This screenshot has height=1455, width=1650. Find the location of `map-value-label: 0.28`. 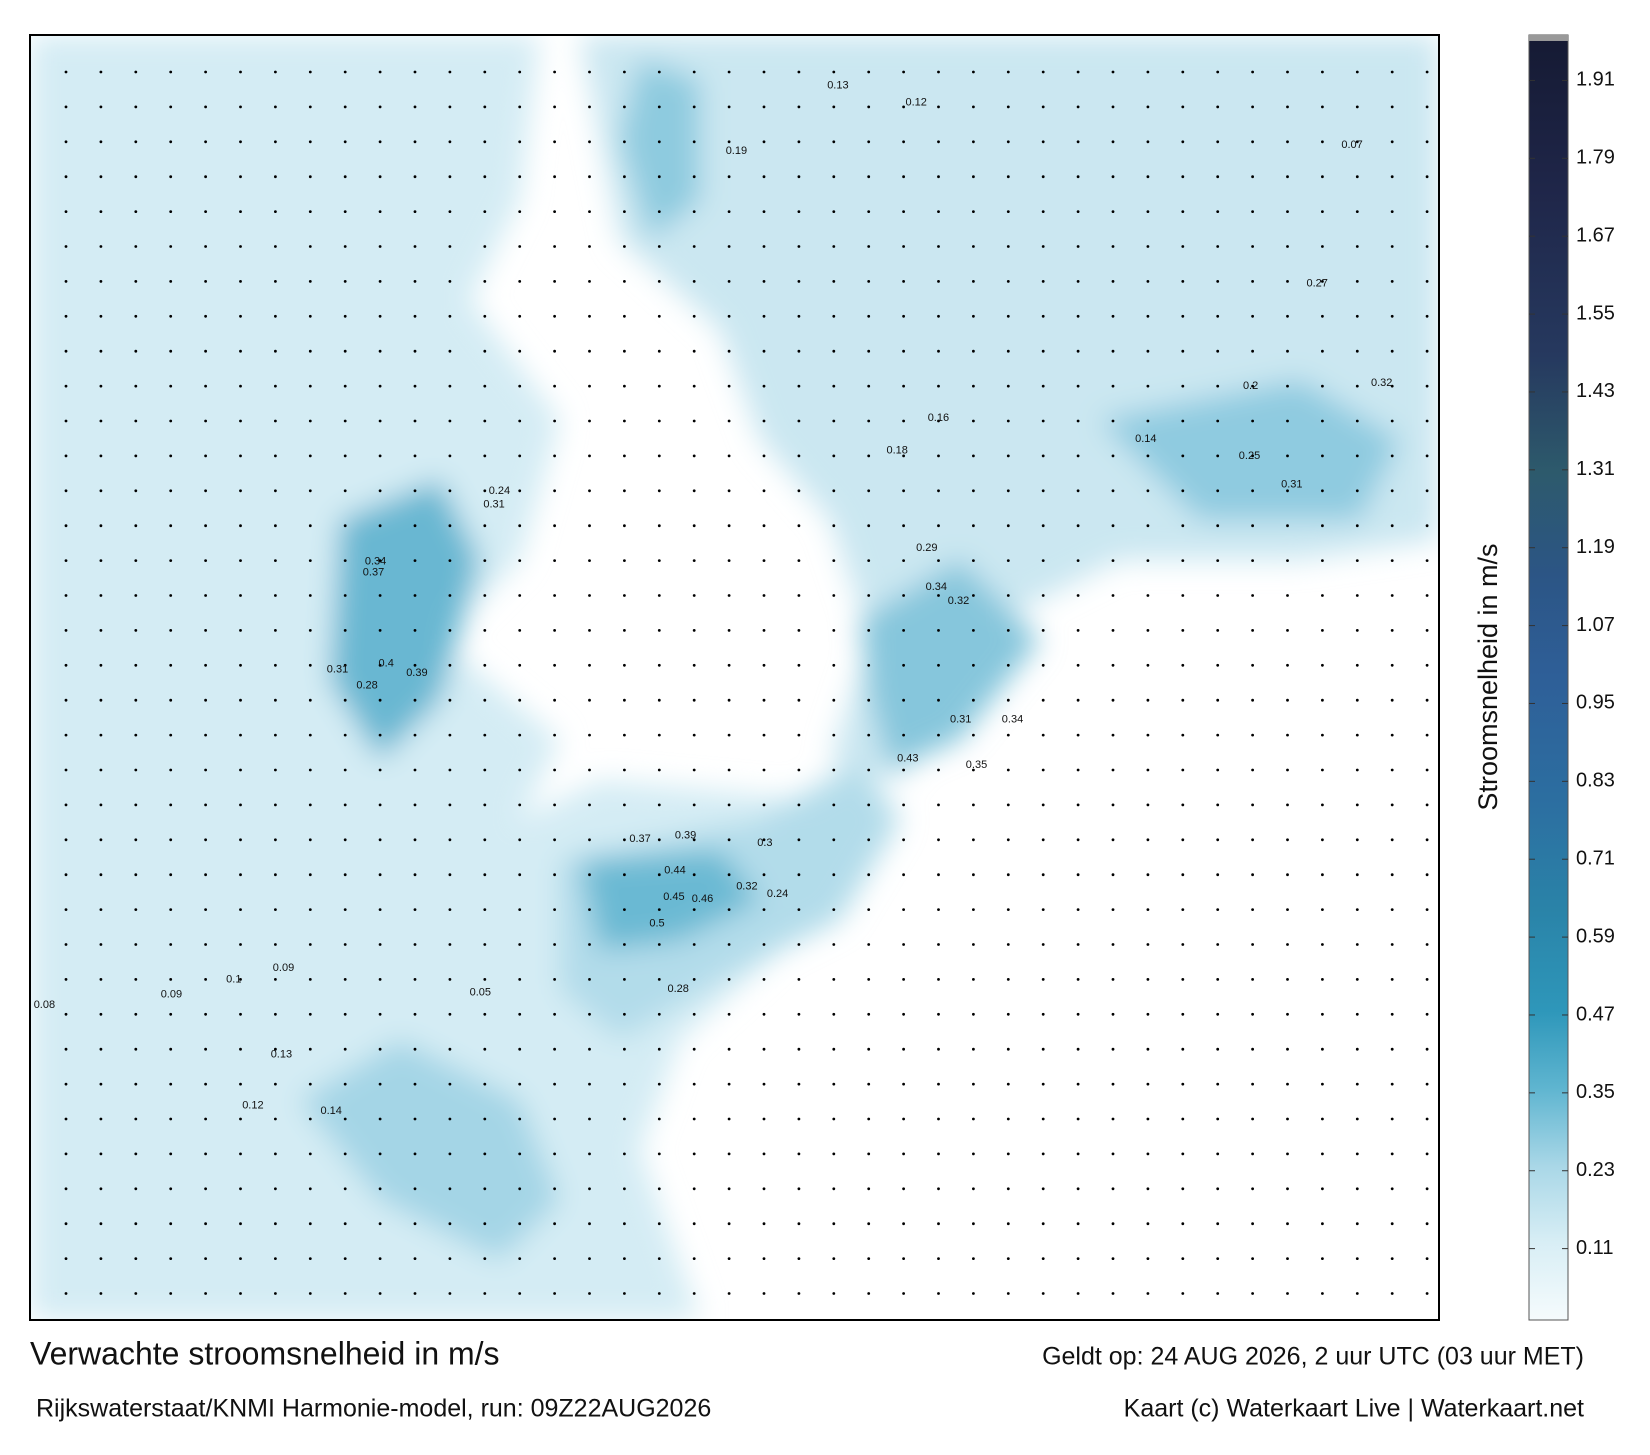

map-value-label: 0.28 is located at coordinates (366, 686).